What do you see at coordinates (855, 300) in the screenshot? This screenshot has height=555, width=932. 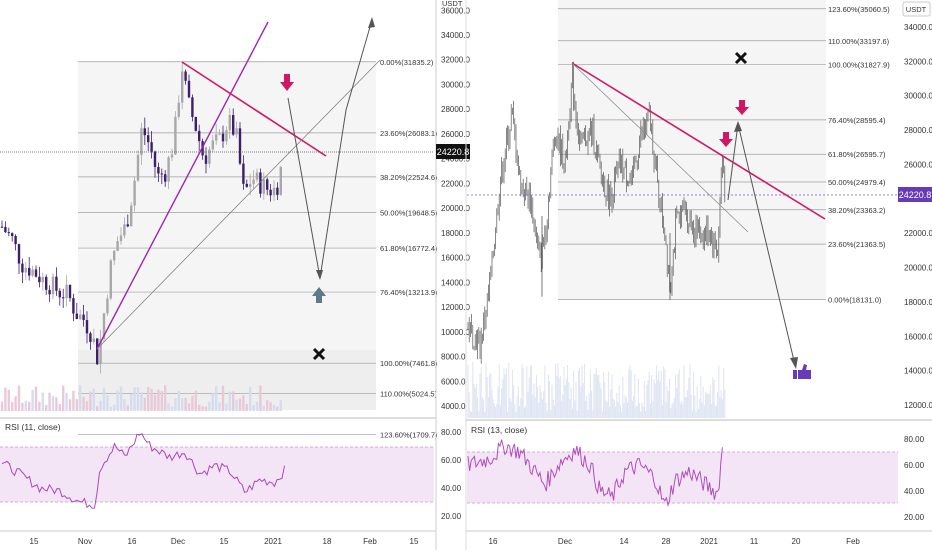 I see `right-fib-label-8: 0.00%(18131.0)` at bounding box center [855, 300].